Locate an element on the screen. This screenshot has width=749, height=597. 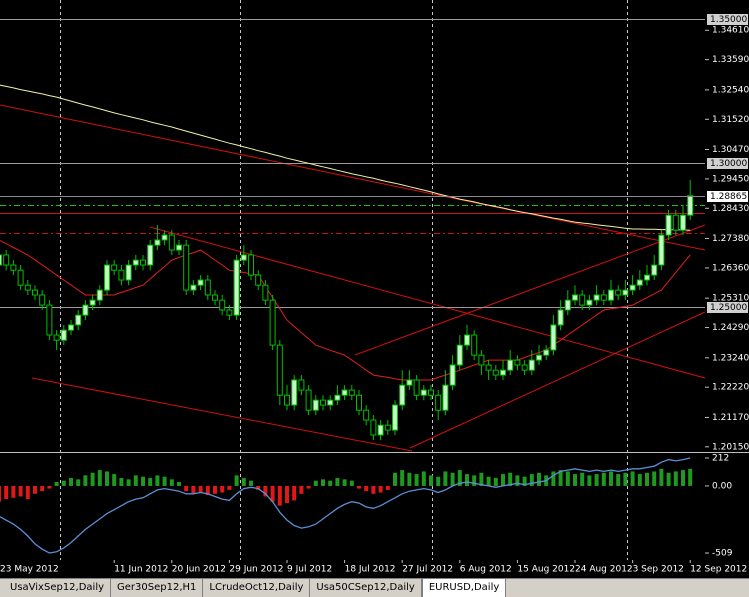
chart-tab: LCrudeOct12,Daily is located at coordinates (257, 588).